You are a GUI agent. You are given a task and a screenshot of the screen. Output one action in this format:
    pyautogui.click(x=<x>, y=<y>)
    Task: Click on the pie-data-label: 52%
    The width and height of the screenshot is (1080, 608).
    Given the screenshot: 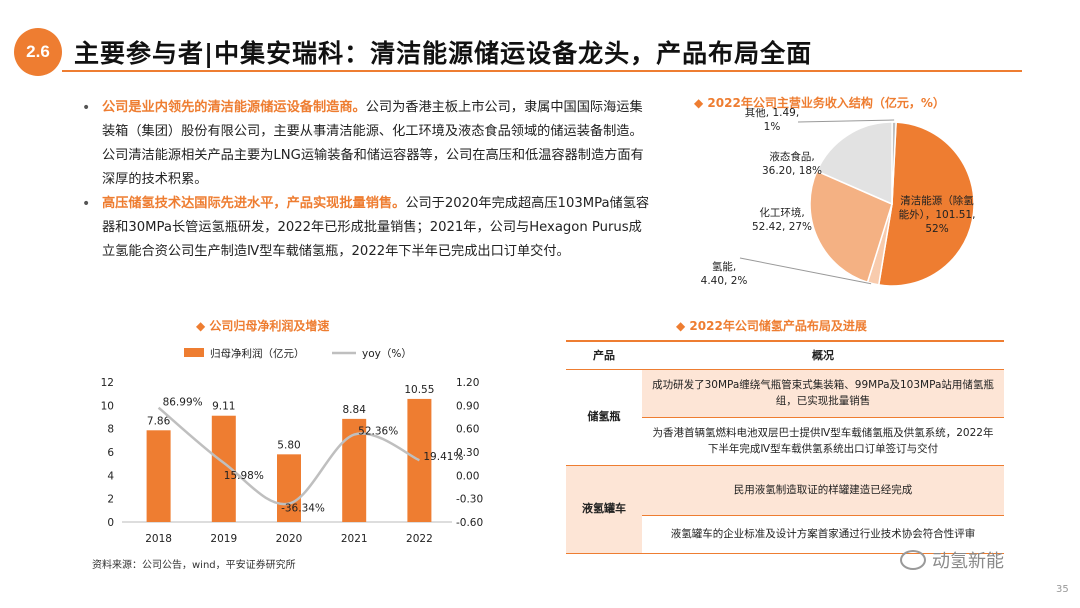 What is the action you would take?
    pyautogui.click(x=936, y=229)
    